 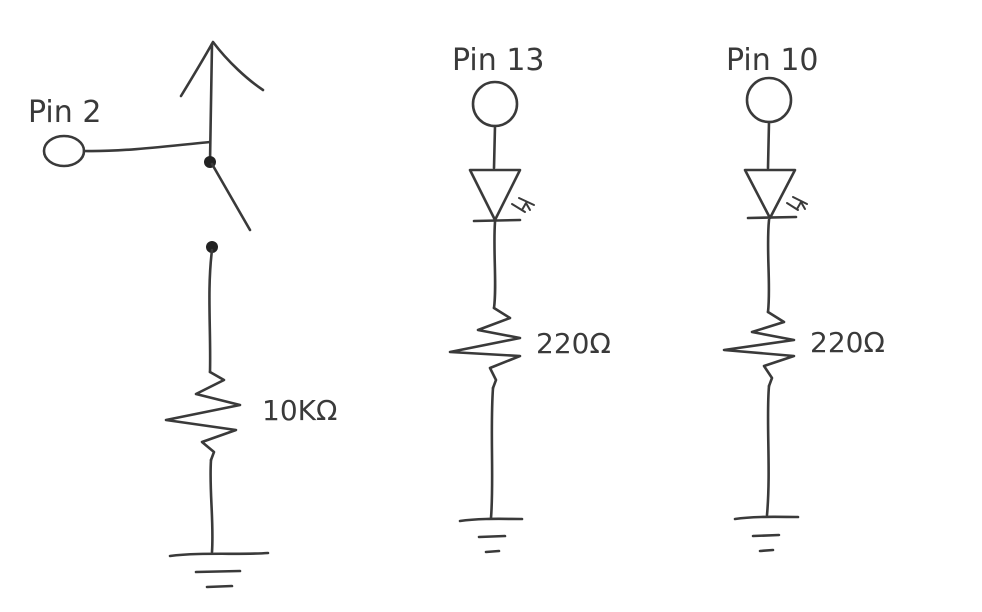 I want to click on pin-2-terminal, so click(x=64, y=151).